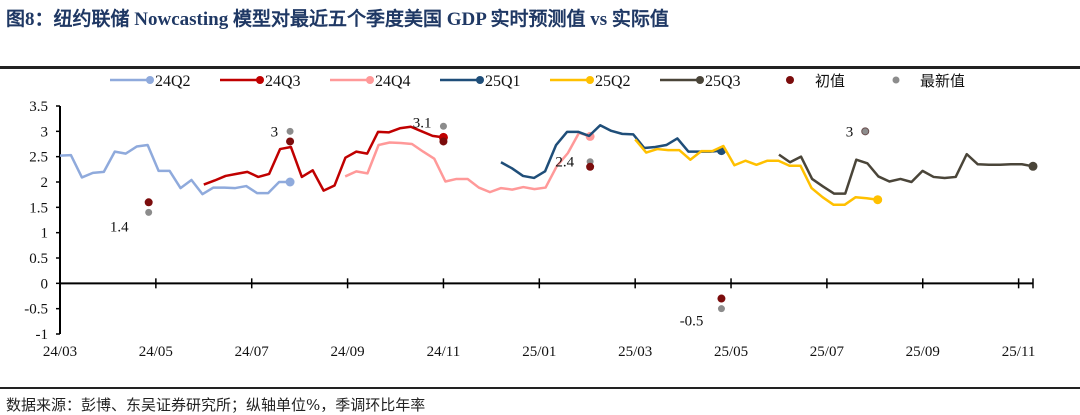 The height and width of the screenshot is (415, 1080). I want to click on source-note: 数据来源：彭博、东吴证券研究所；纵轴单位%，季调环比年率, so click(216, 405).